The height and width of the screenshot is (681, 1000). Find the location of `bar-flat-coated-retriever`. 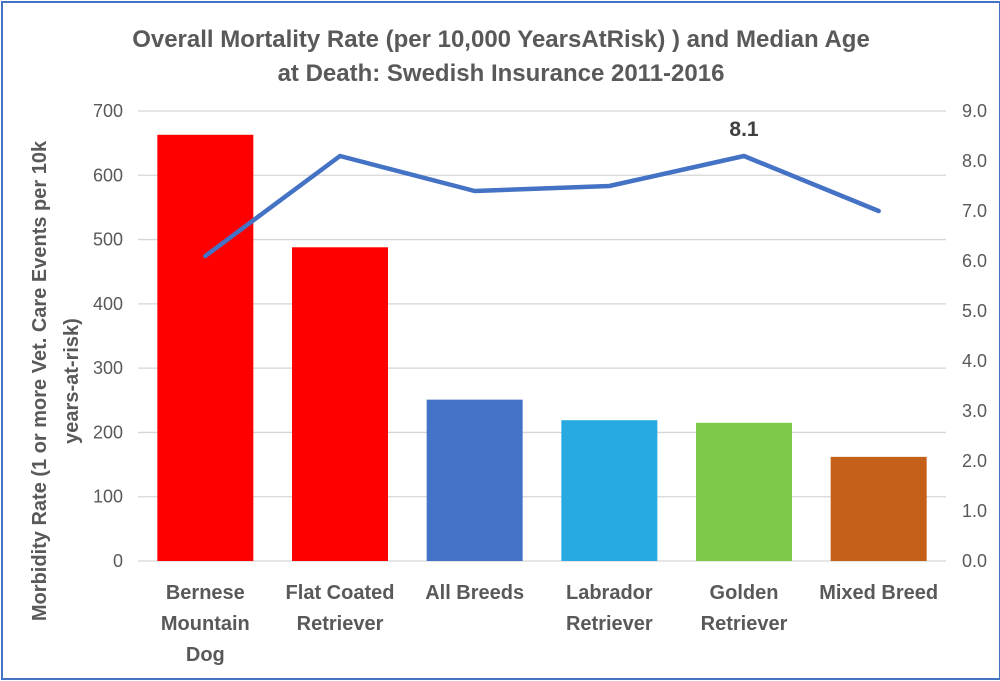

bar-flat-coated-retriever is located at coordinates (340, 404).